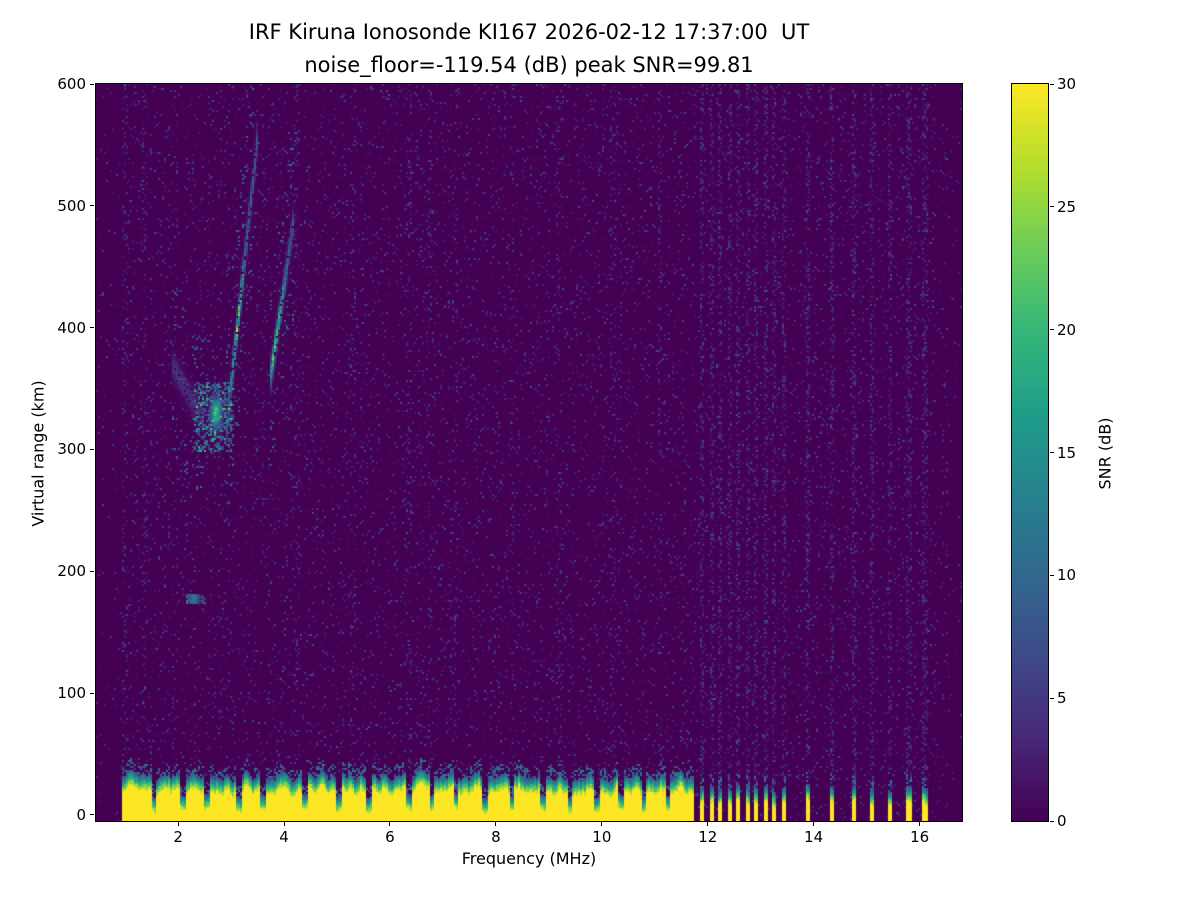  What do you see at coordinates (1105, 453) in the screenshot?
I see `colorbar-label: SNR (dB)` at bounding box center [1105, 453].